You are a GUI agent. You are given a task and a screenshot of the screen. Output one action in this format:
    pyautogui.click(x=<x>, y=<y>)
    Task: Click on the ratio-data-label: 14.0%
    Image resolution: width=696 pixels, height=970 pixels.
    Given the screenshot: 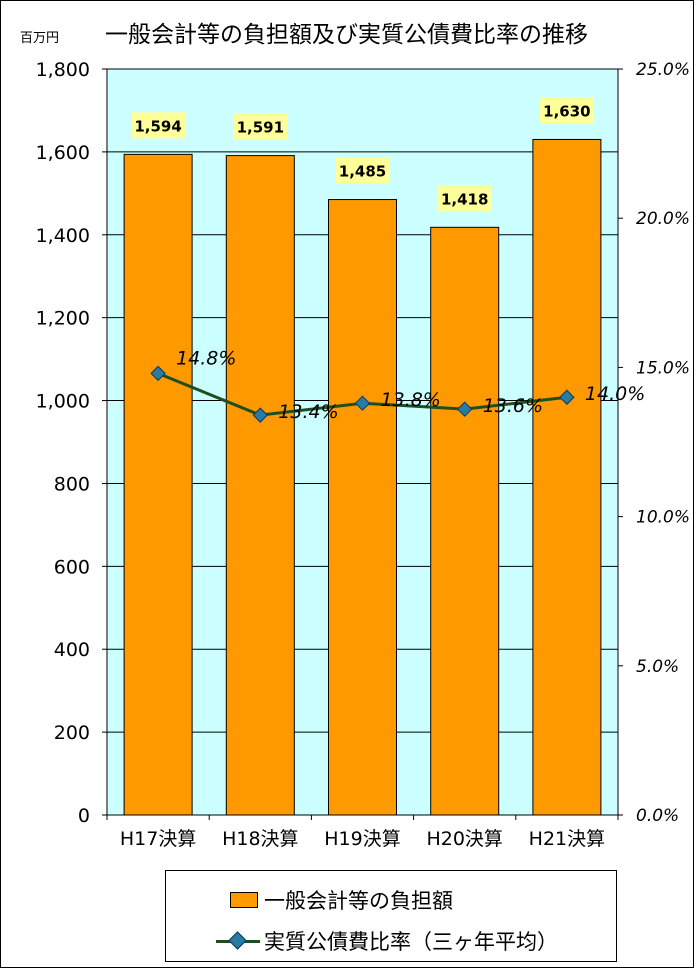 What is the action you would take?
    pyautogui.click(x=615, y=394)
    